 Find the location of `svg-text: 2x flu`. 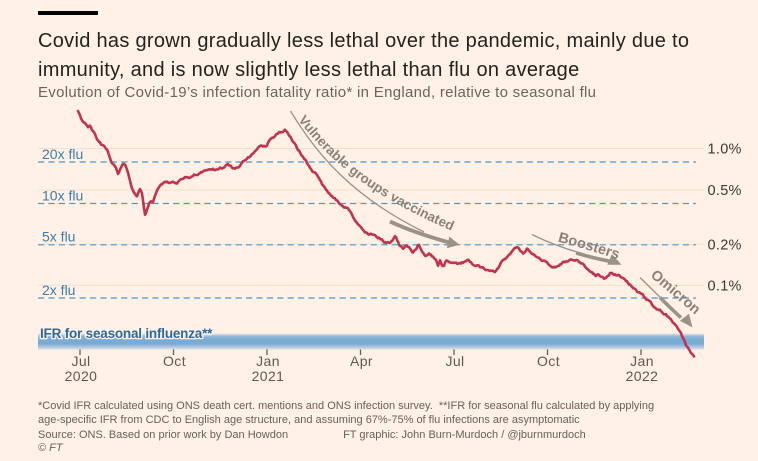

svg-text: 2x flu is located at coordinates (58, 290).